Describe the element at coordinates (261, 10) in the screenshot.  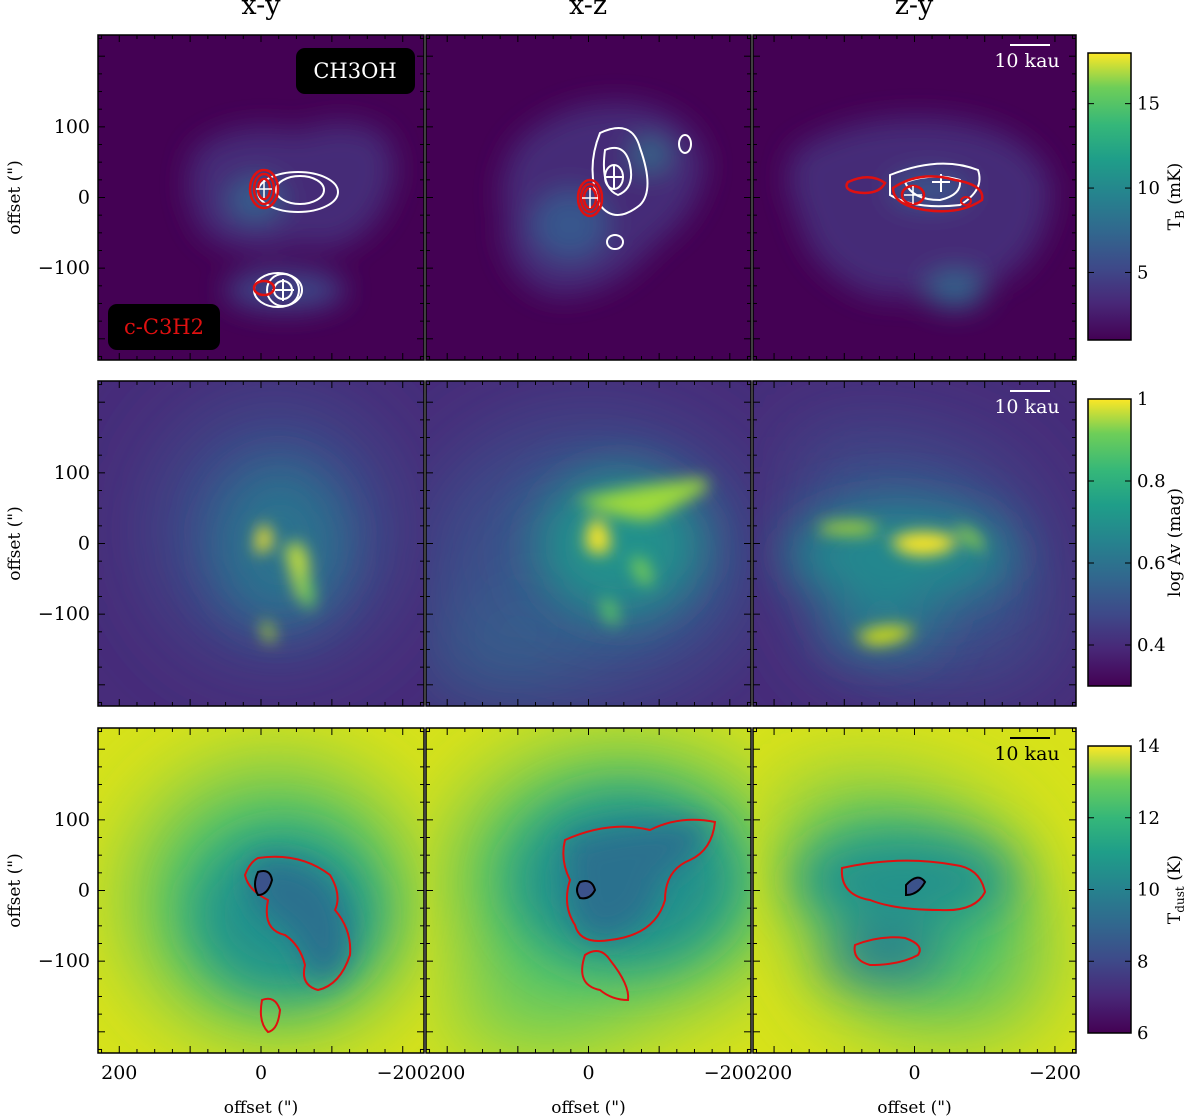
I see `column-title-x-y: x-y` at that location.